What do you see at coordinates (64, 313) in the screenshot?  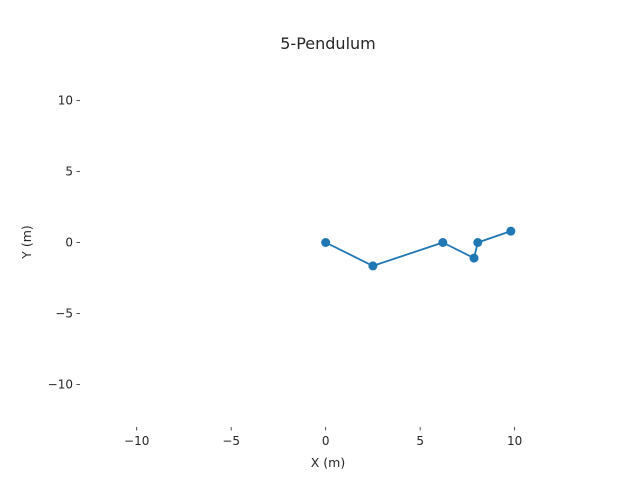 I see `y-tick-label: −5` at bounding box center [64, 313].